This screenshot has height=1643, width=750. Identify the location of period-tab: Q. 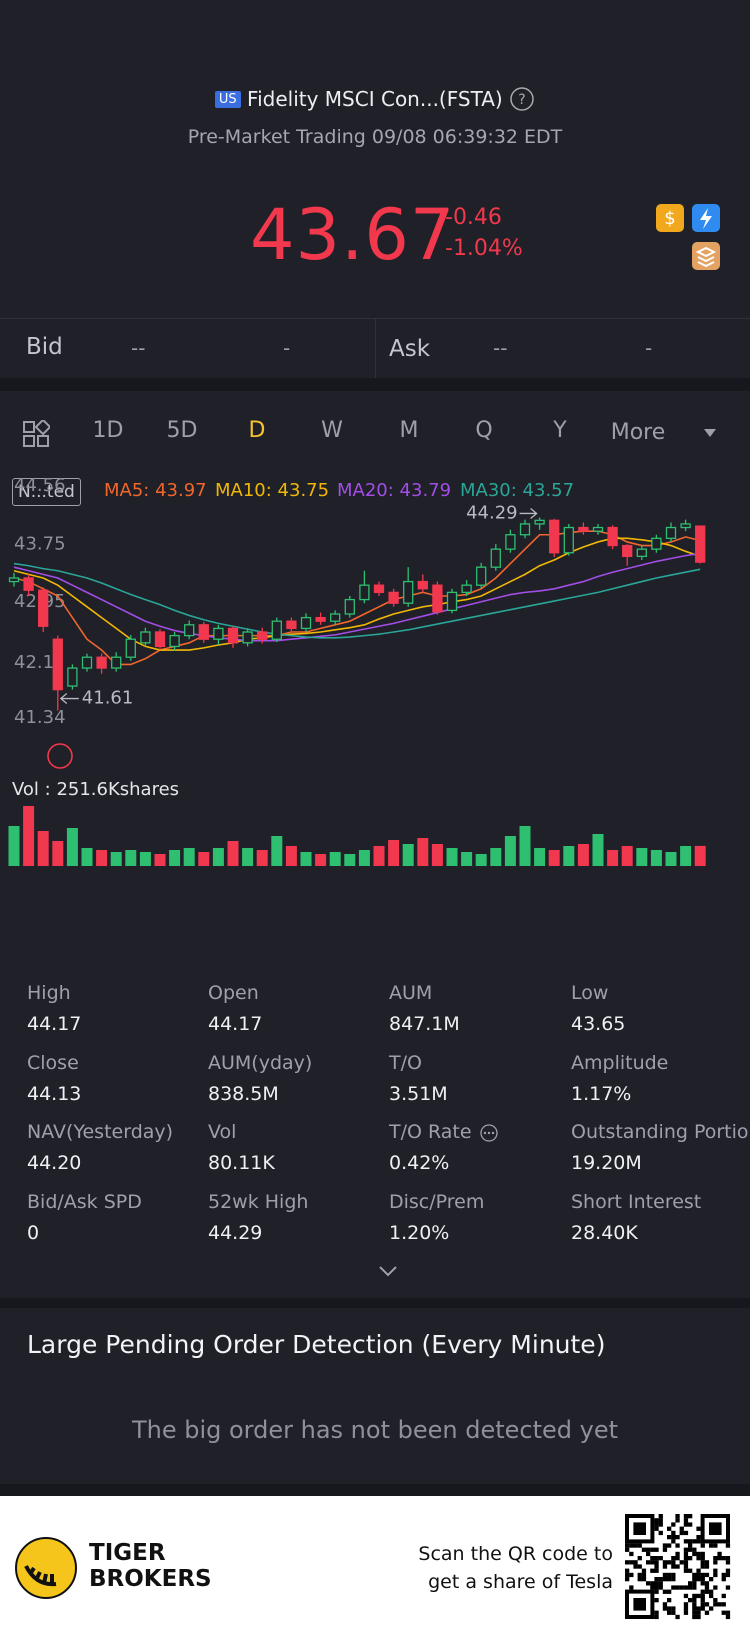
(484, 430).